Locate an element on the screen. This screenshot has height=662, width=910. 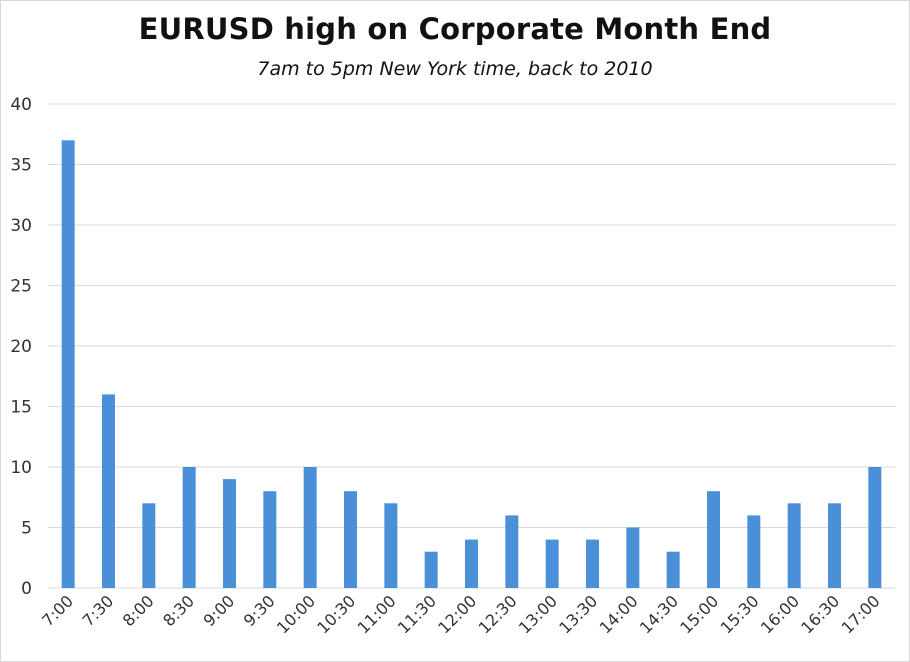
x-tick-label: 15:30 is located at coordinates (740, 614).